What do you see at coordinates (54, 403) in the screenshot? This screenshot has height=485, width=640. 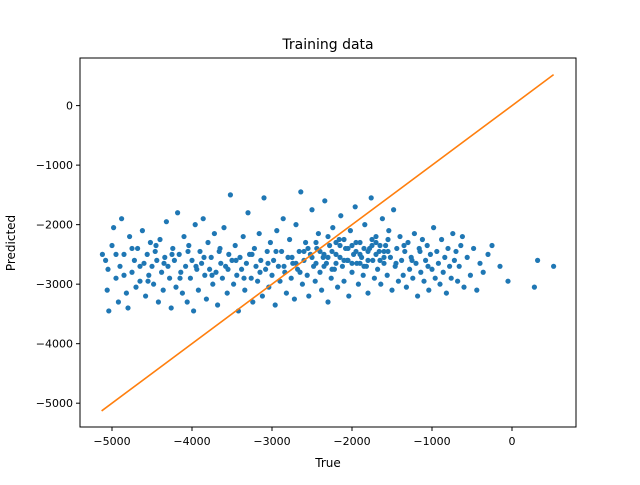 I see `y-tick-label: −5000` at bounding box center [54, 403].